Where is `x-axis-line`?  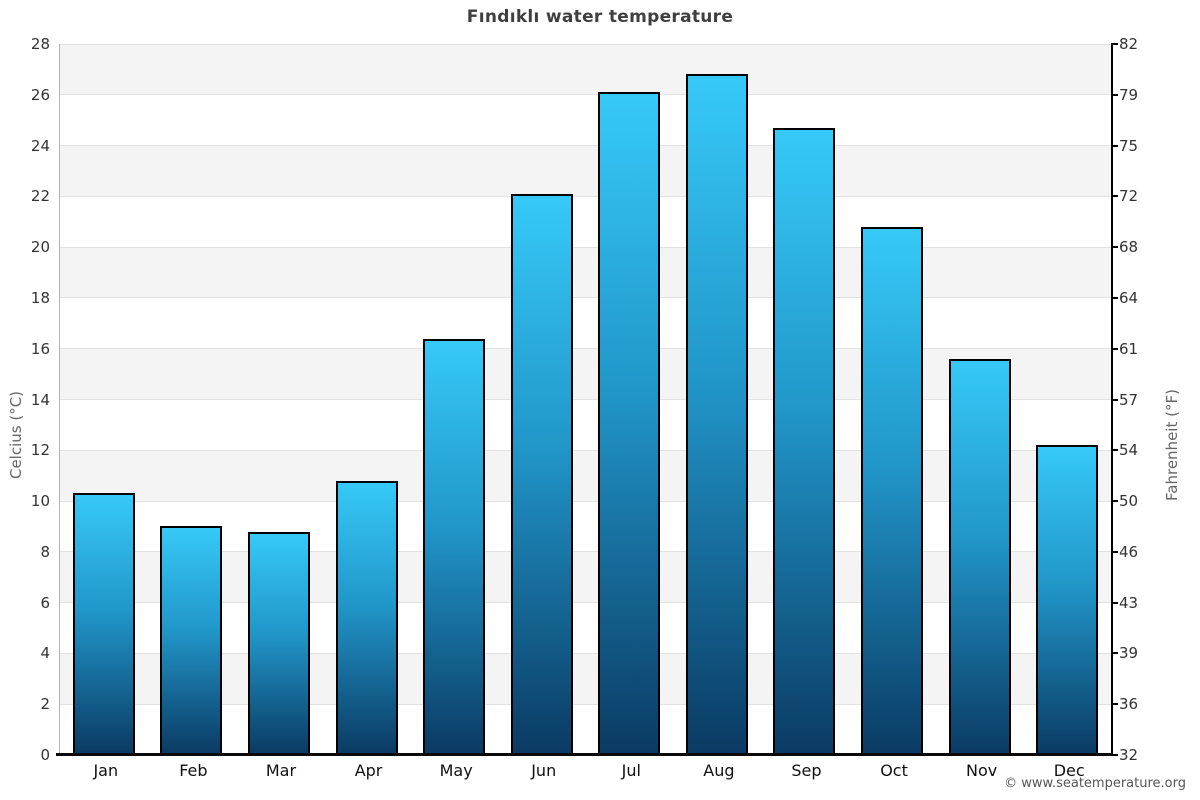 x-axis-line is located at coordinates (584, 754).